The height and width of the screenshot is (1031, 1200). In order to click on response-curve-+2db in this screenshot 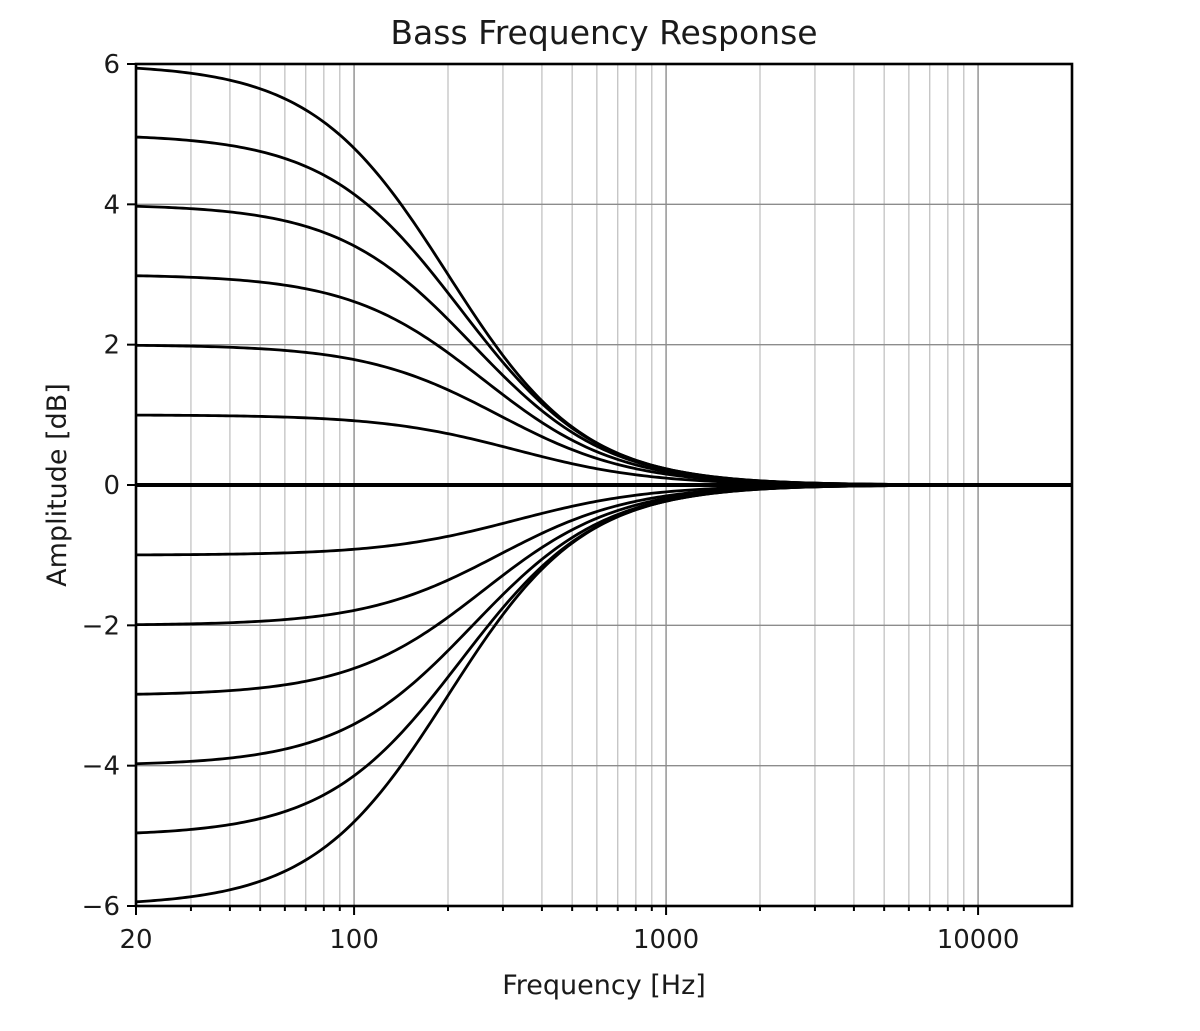, I will do `click(603, 415)`.